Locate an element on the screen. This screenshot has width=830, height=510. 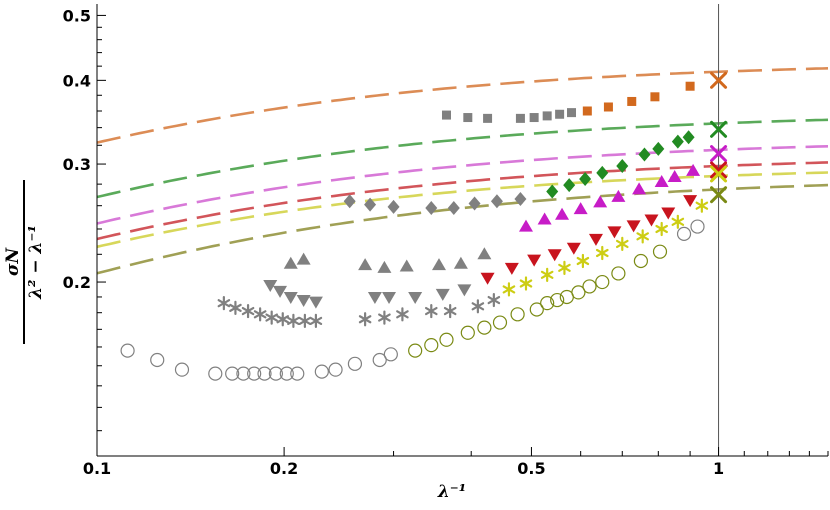
x-tick-label: 0.5 is located at coordinates (531, 468).